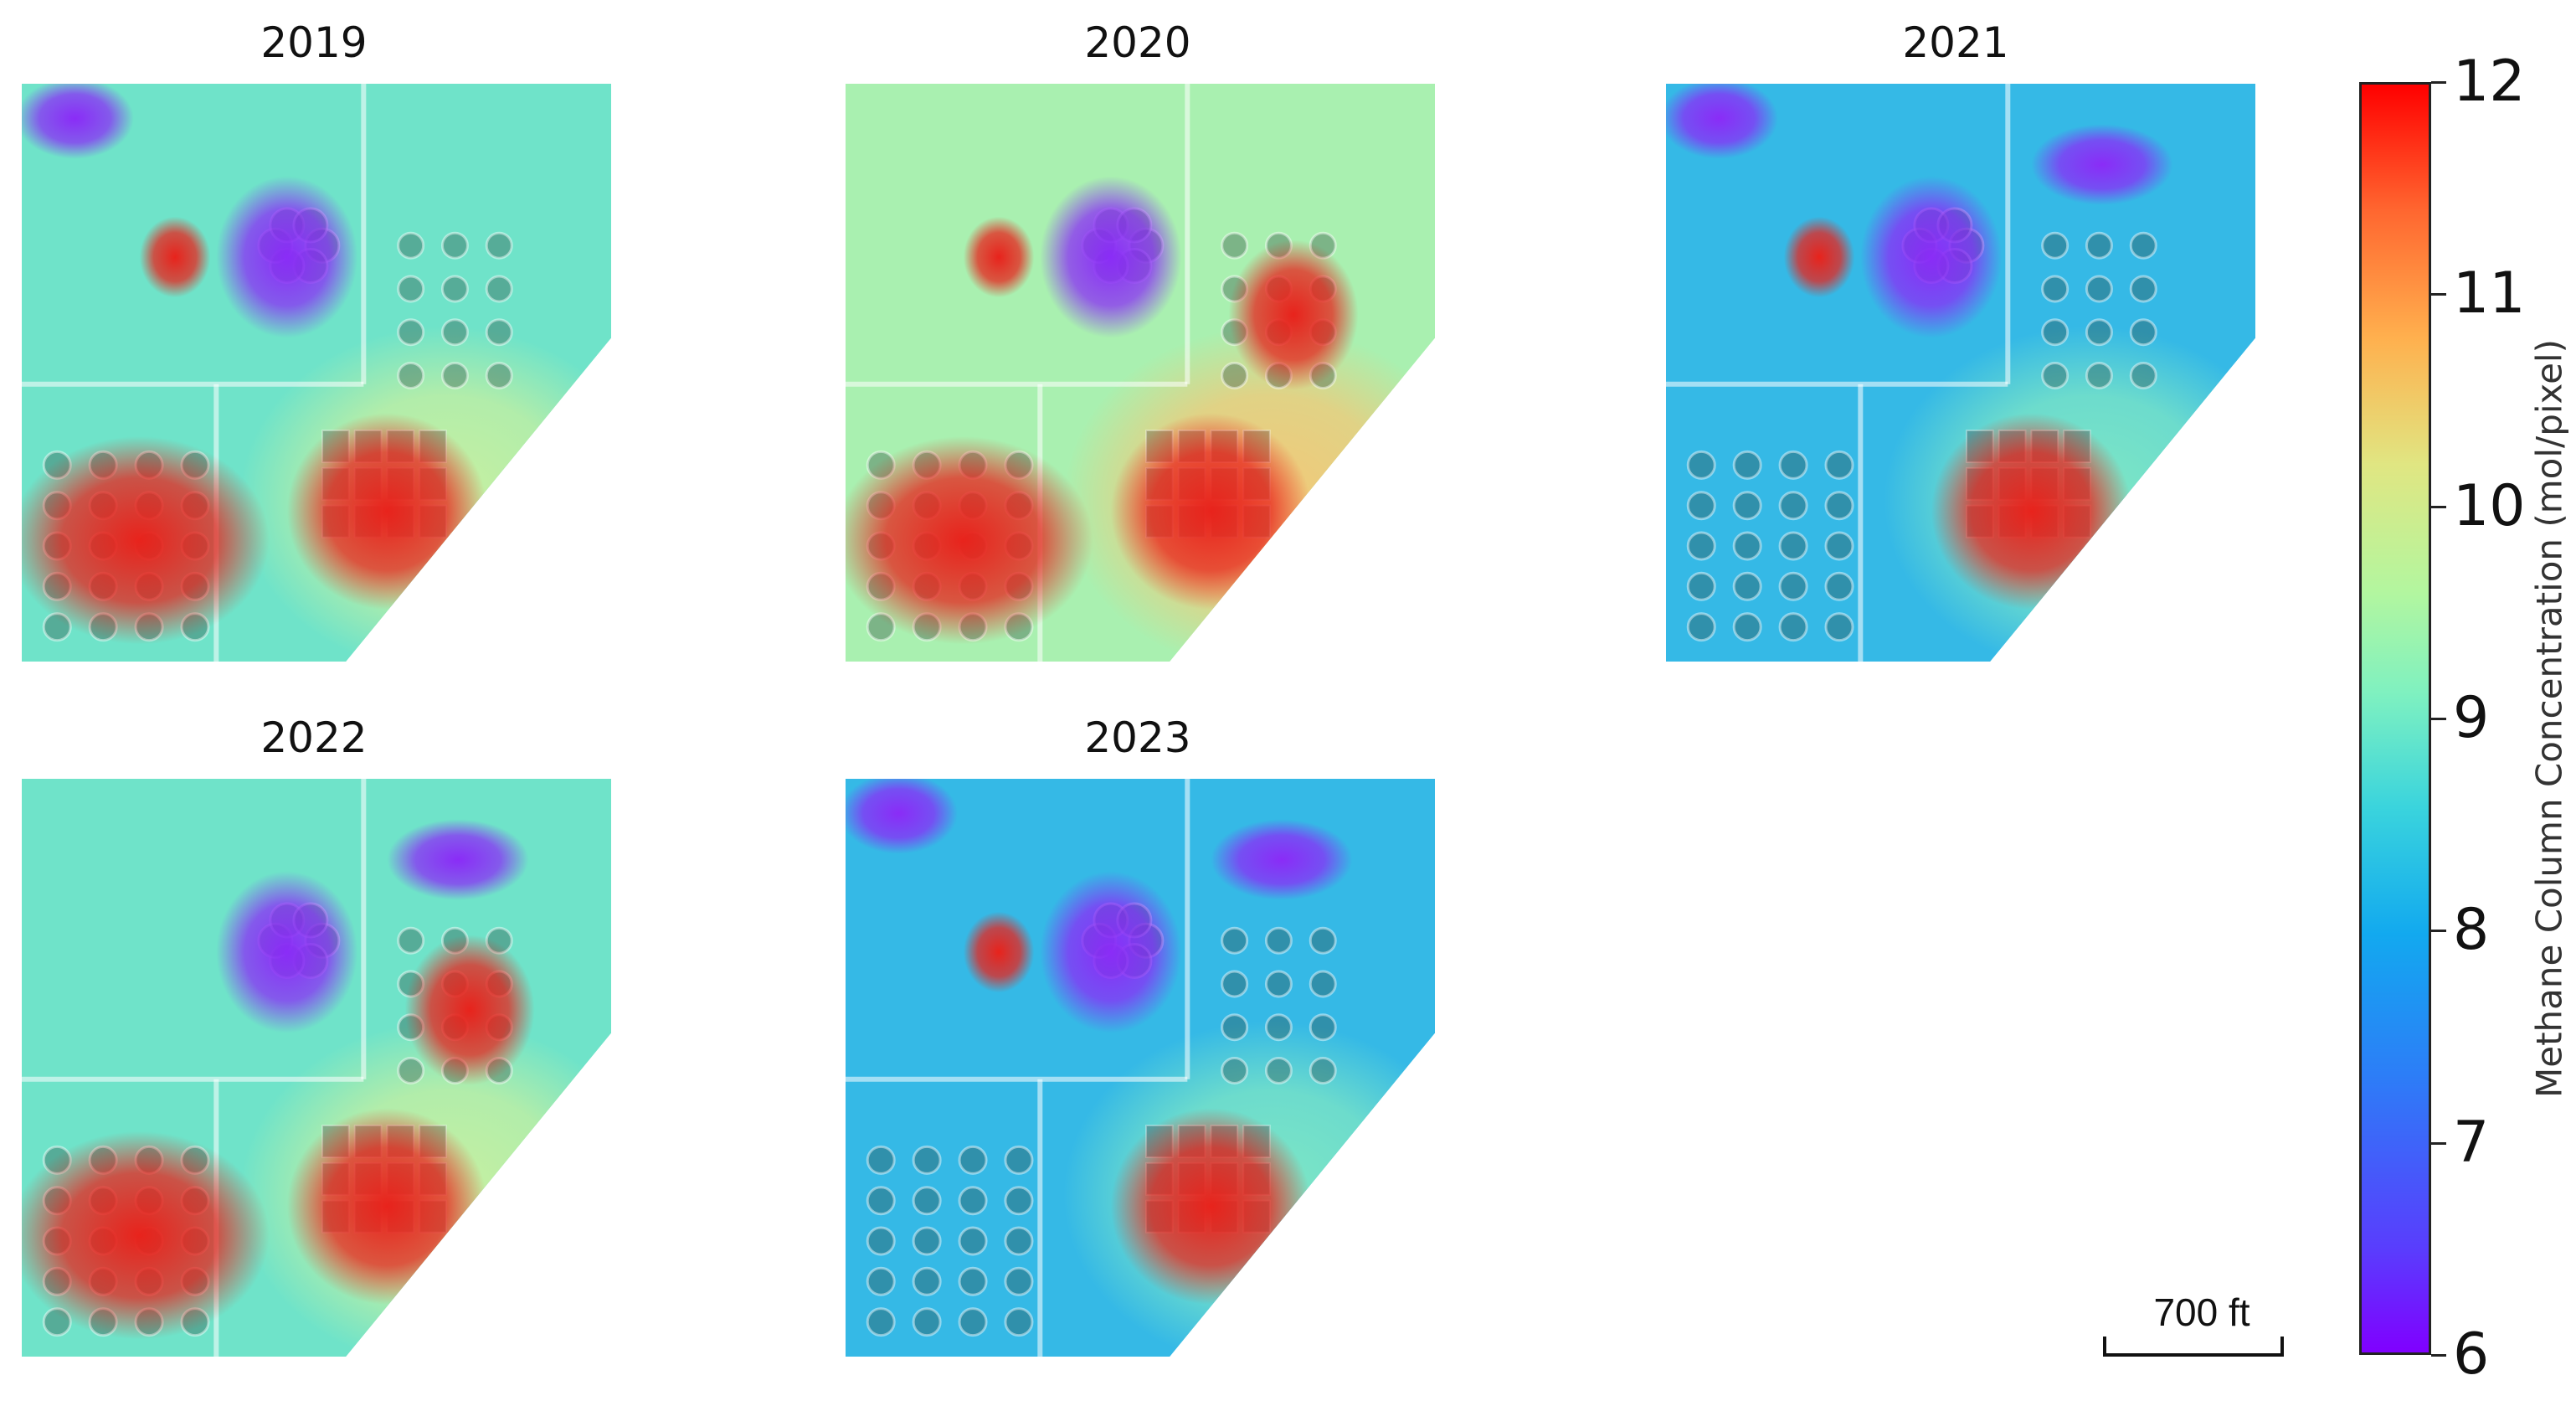 The image size is (2576, 1401). Describe the element at coordinates (314, 737) in the screenshot. I see `panel-title: 2022` at that location.